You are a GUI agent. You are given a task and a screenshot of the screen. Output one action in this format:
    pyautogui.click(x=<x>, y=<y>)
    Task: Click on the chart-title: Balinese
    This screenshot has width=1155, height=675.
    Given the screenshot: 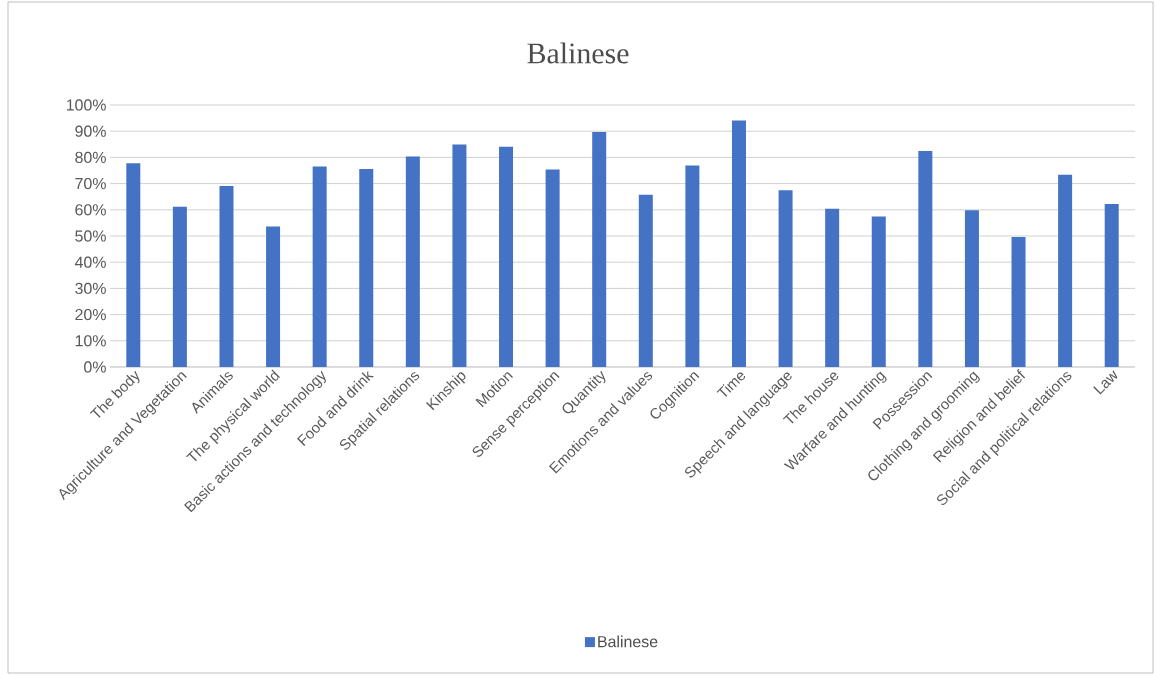 What is the action you would take?
    pyautogui.click(x=578, y=53)
    